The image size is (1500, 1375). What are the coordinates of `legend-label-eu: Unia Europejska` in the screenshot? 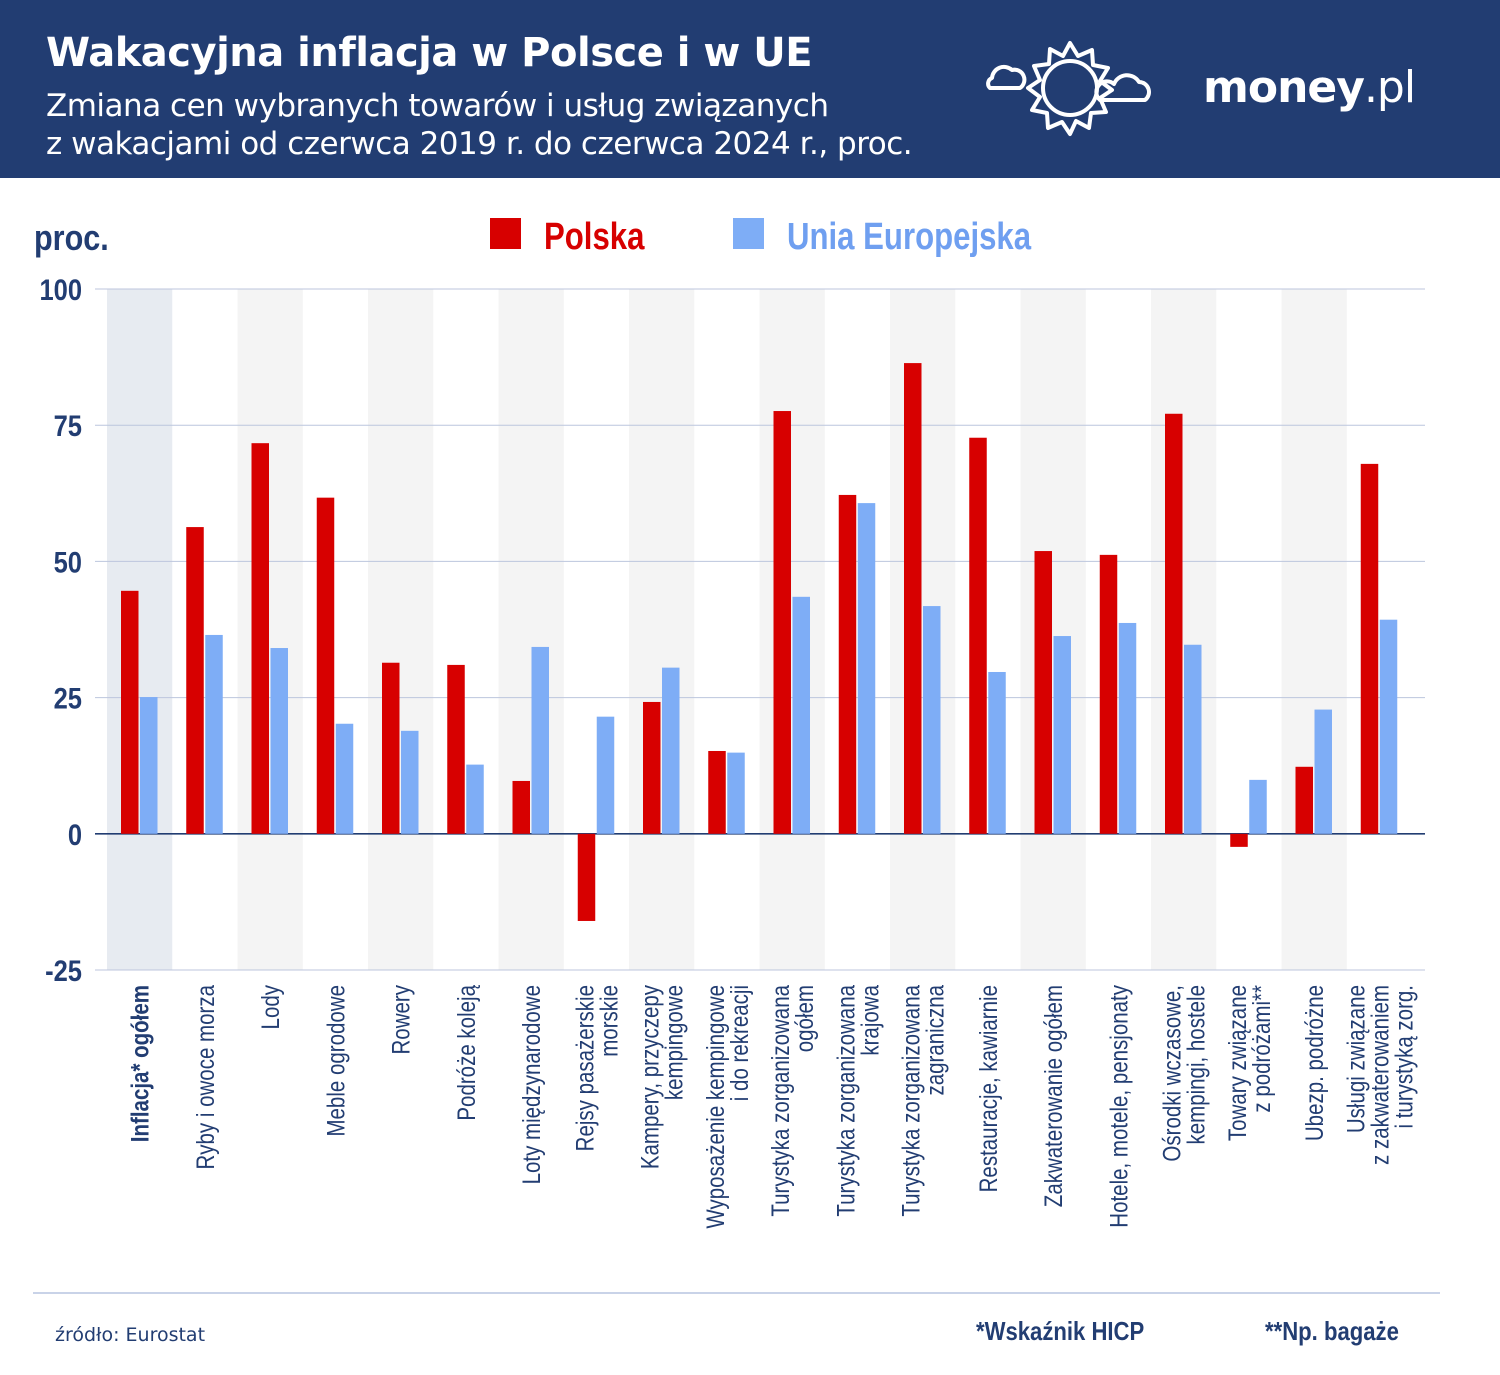 It's located at (909, 237).